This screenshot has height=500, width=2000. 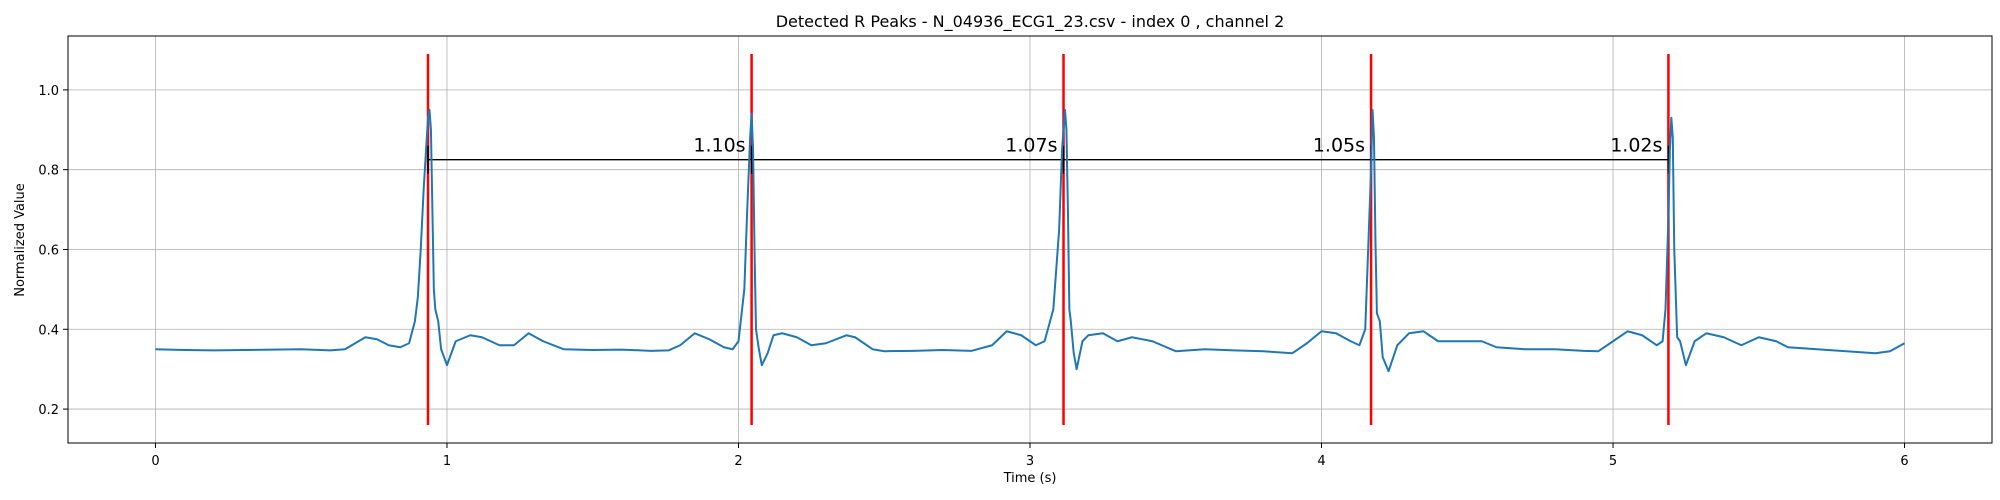 What do you see at coordinates (48, 410) in the screenshot?
I see `y-tick-label: 0.2` at bounding box center [48, 410].